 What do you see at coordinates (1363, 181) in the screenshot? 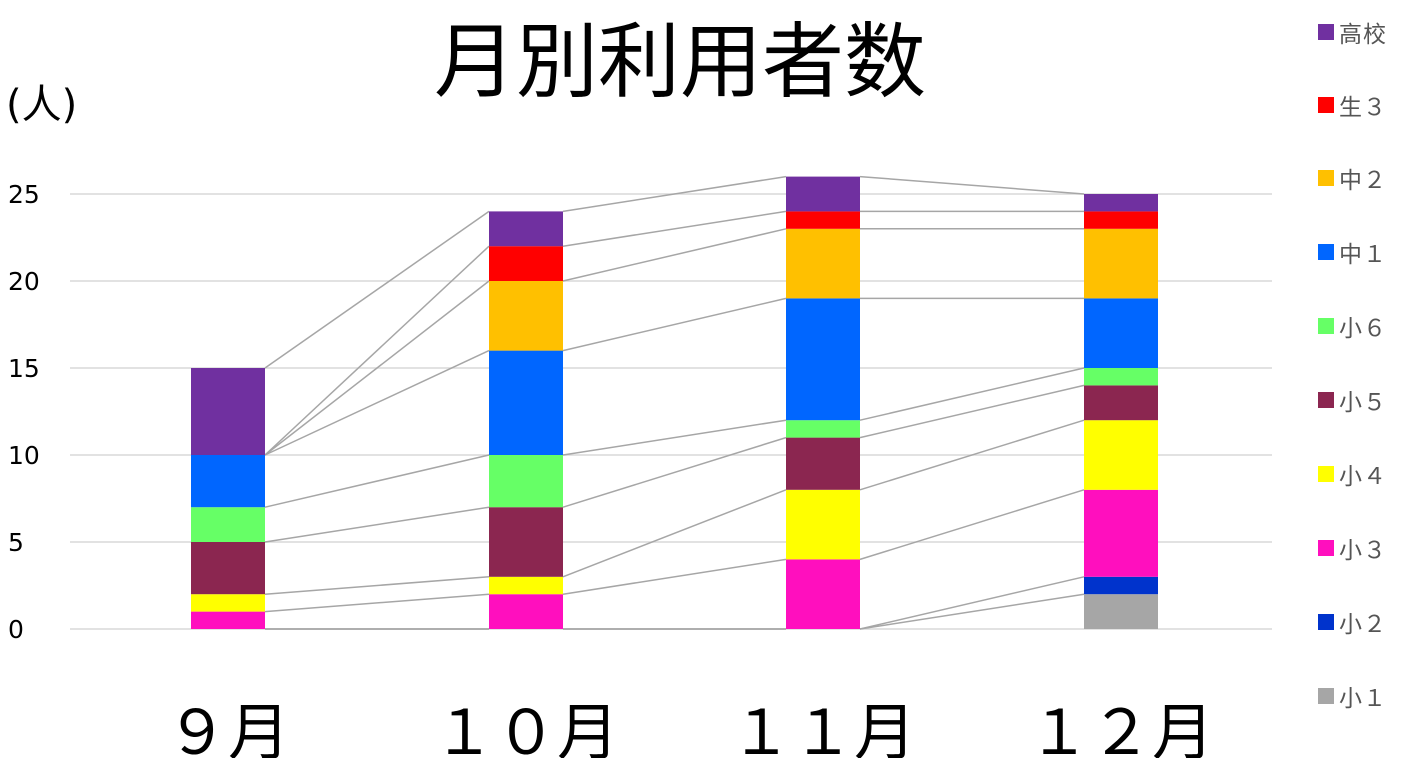
I see `legend-label: 中２` at bounding box center [1363, 181].